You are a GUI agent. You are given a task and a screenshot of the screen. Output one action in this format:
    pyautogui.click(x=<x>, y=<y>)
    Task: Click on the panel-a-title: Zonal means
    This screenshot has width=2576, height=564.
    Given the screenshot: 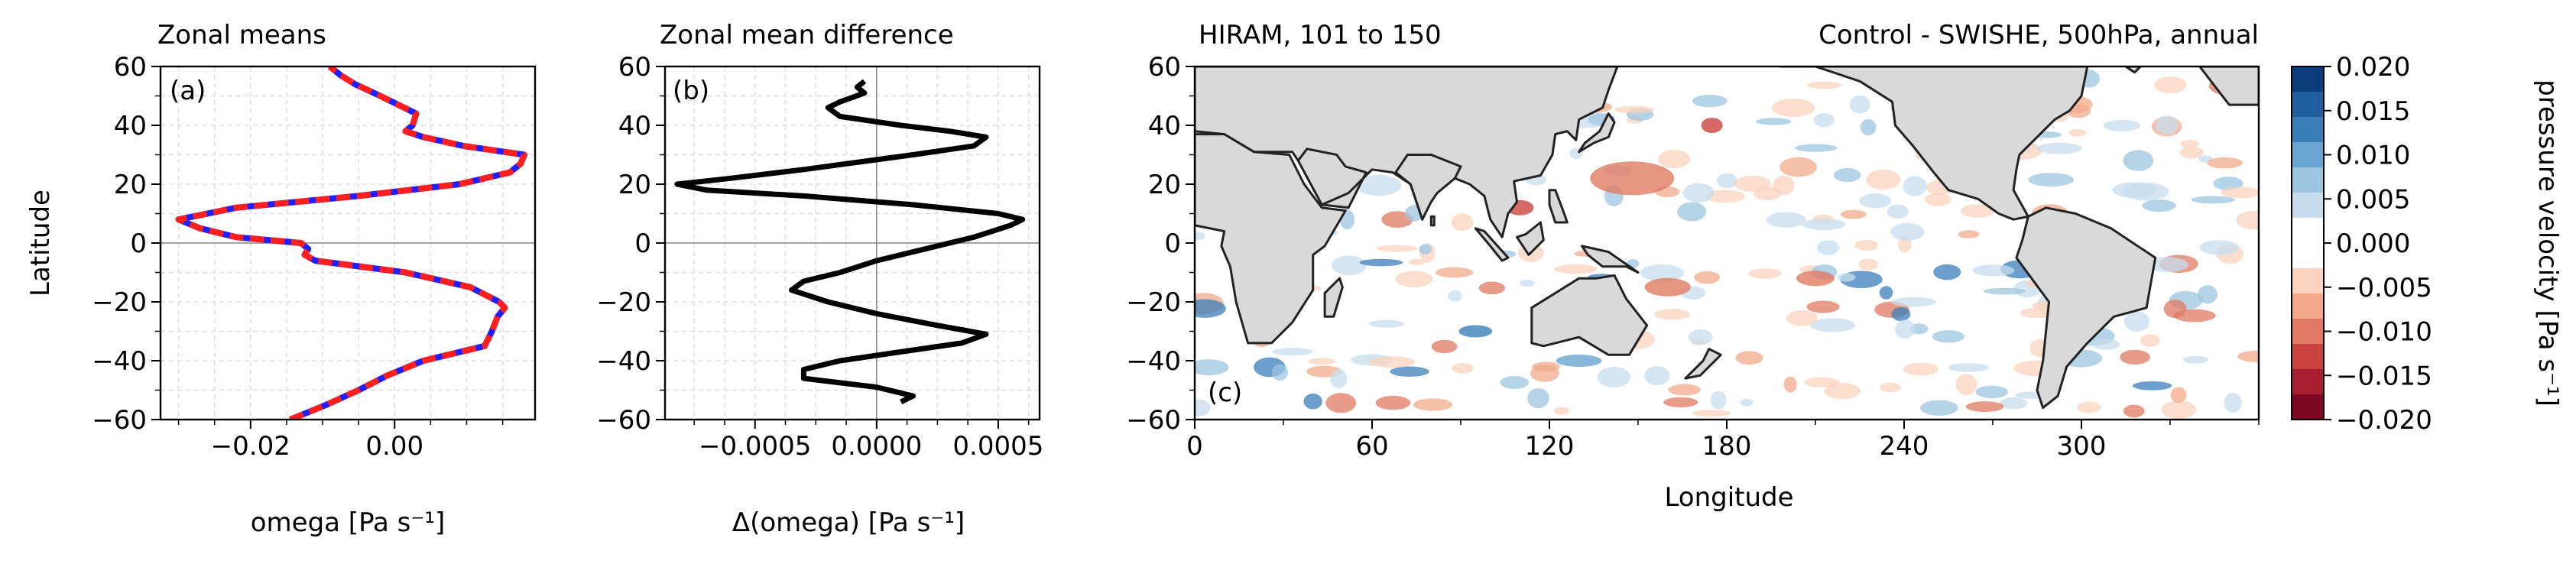 What is the action you would take?
    pyautogui.click(x=241, y=35)
    